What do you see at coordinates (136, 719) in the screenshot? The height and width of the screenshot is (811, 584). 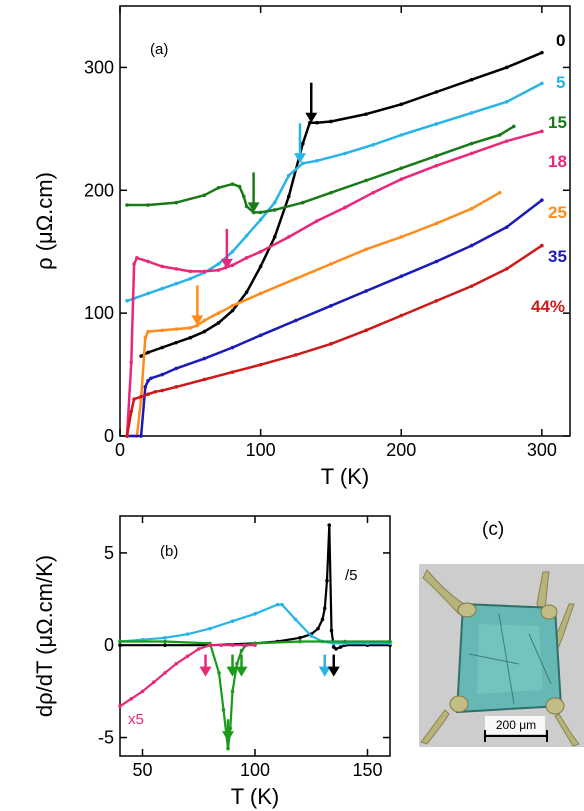 I see `series-annotation: x5` at bounding box center [136, 719].